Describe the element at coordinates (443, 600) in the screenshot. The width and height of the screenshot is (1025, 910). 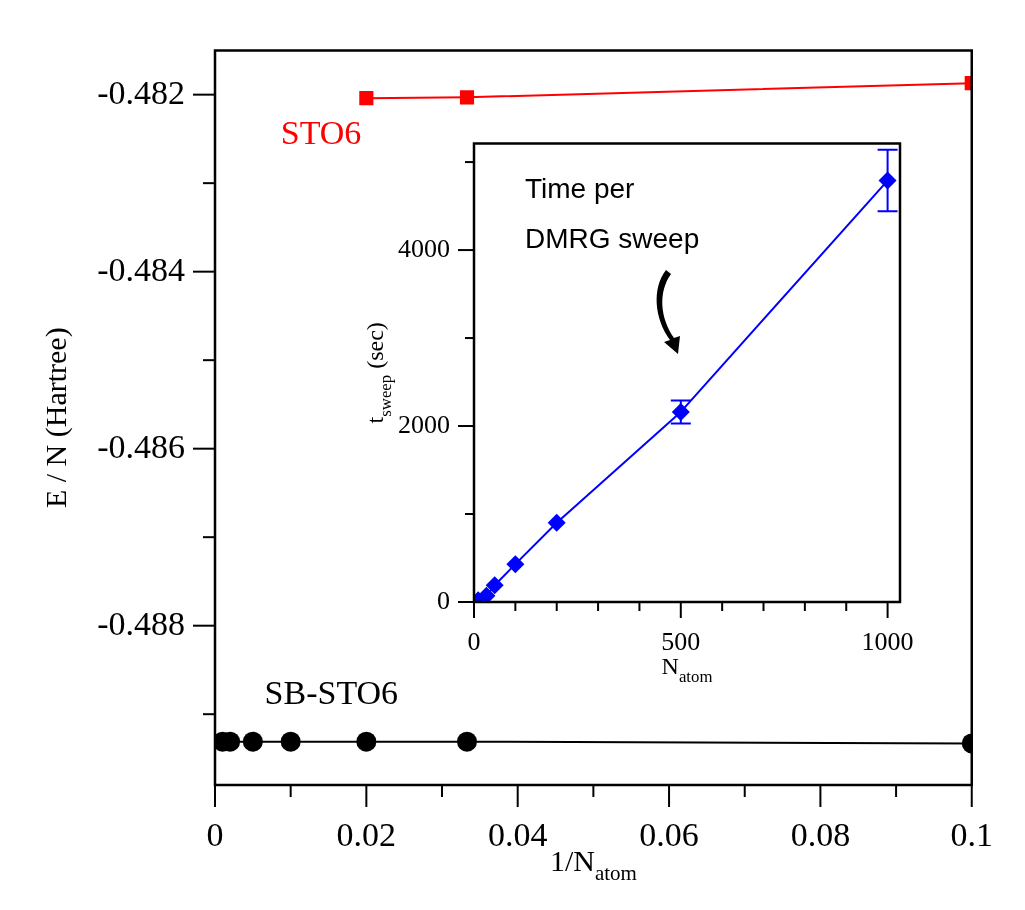
I see `y-tick-label: 0` at that location.